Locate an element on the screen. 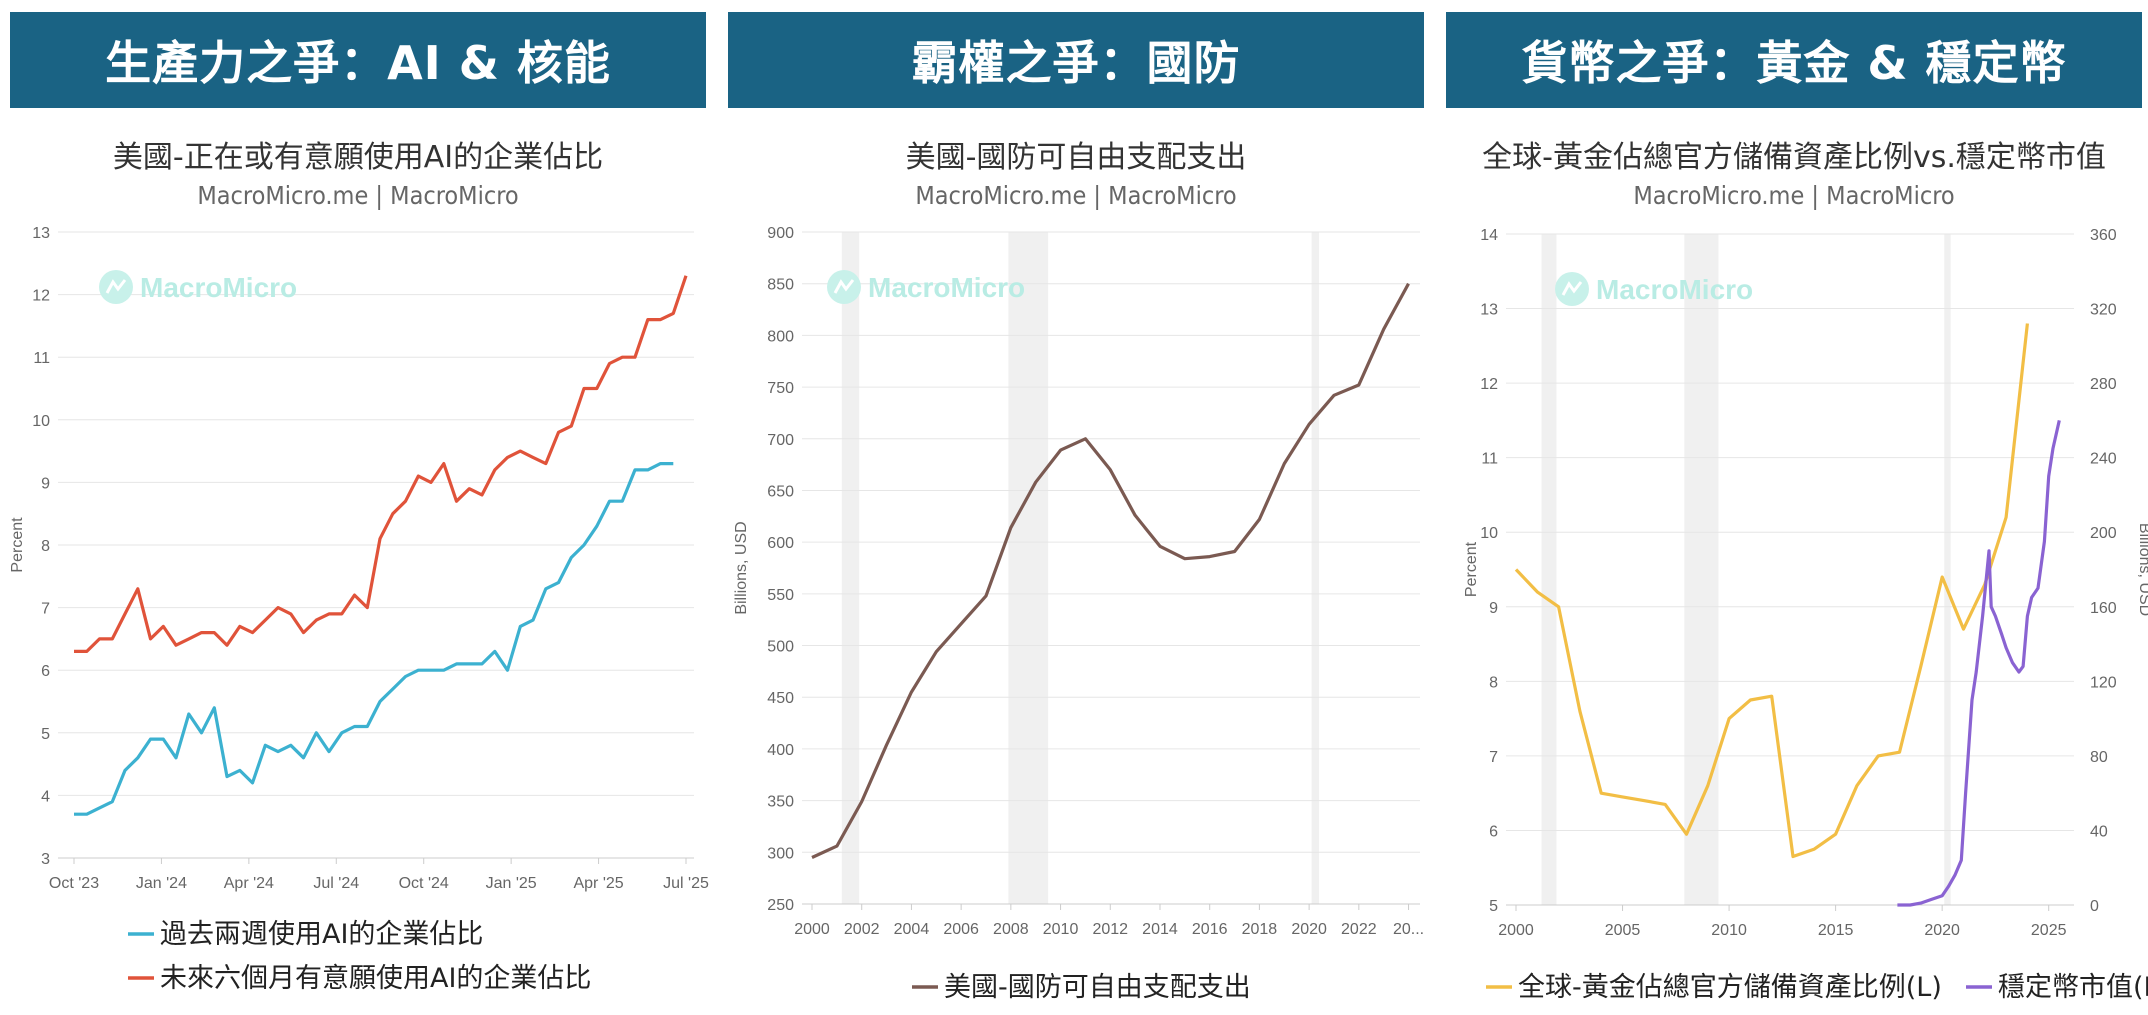 The image size is (2148, 1015). x-tick-label: Jan '25 is located at coordinates (511, 883).